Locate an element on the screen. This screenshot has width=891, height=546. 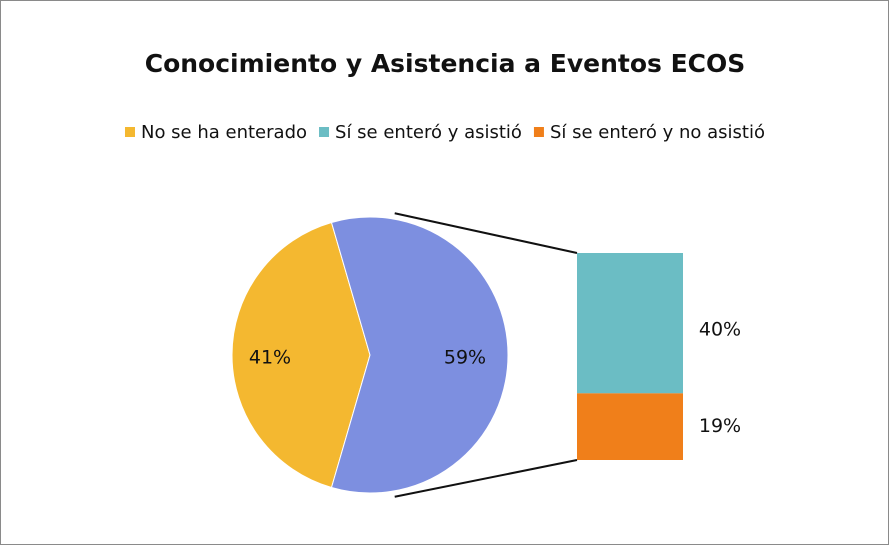
legend-label: Sí se enteró y no asistió is located at coordinates (657, 132).